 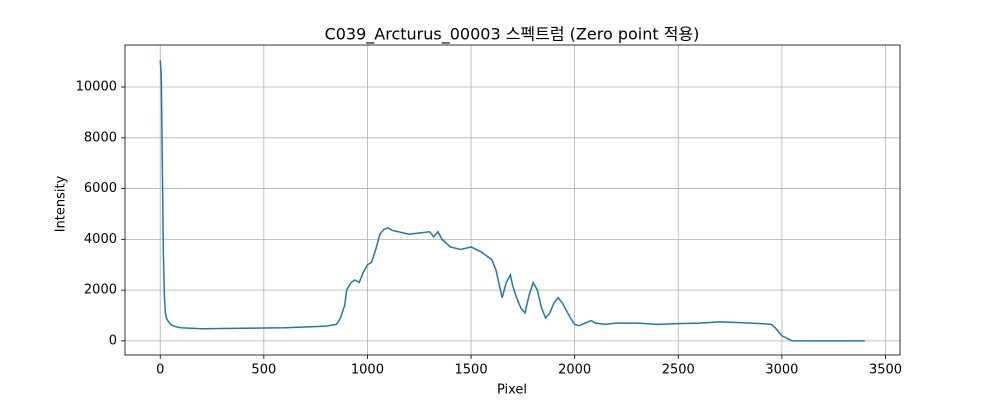 What do you see at coordinates (263, 370) in the screenshot?
I see `x-tick-label: 500` at bounding box center [263, 370].